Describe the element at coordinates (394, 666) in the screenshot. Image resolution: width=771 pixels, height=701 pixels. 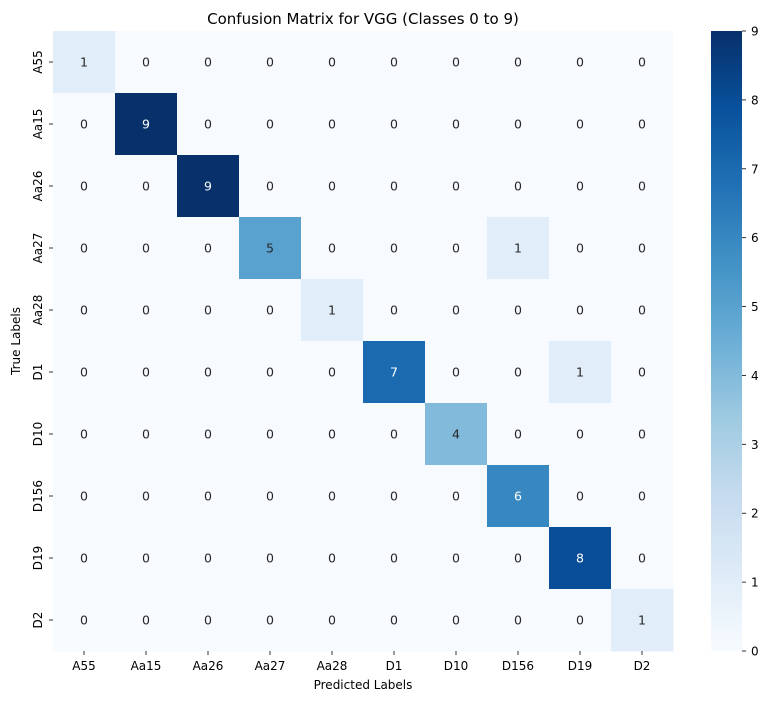
I see `x-tick-label: D1` at that location.